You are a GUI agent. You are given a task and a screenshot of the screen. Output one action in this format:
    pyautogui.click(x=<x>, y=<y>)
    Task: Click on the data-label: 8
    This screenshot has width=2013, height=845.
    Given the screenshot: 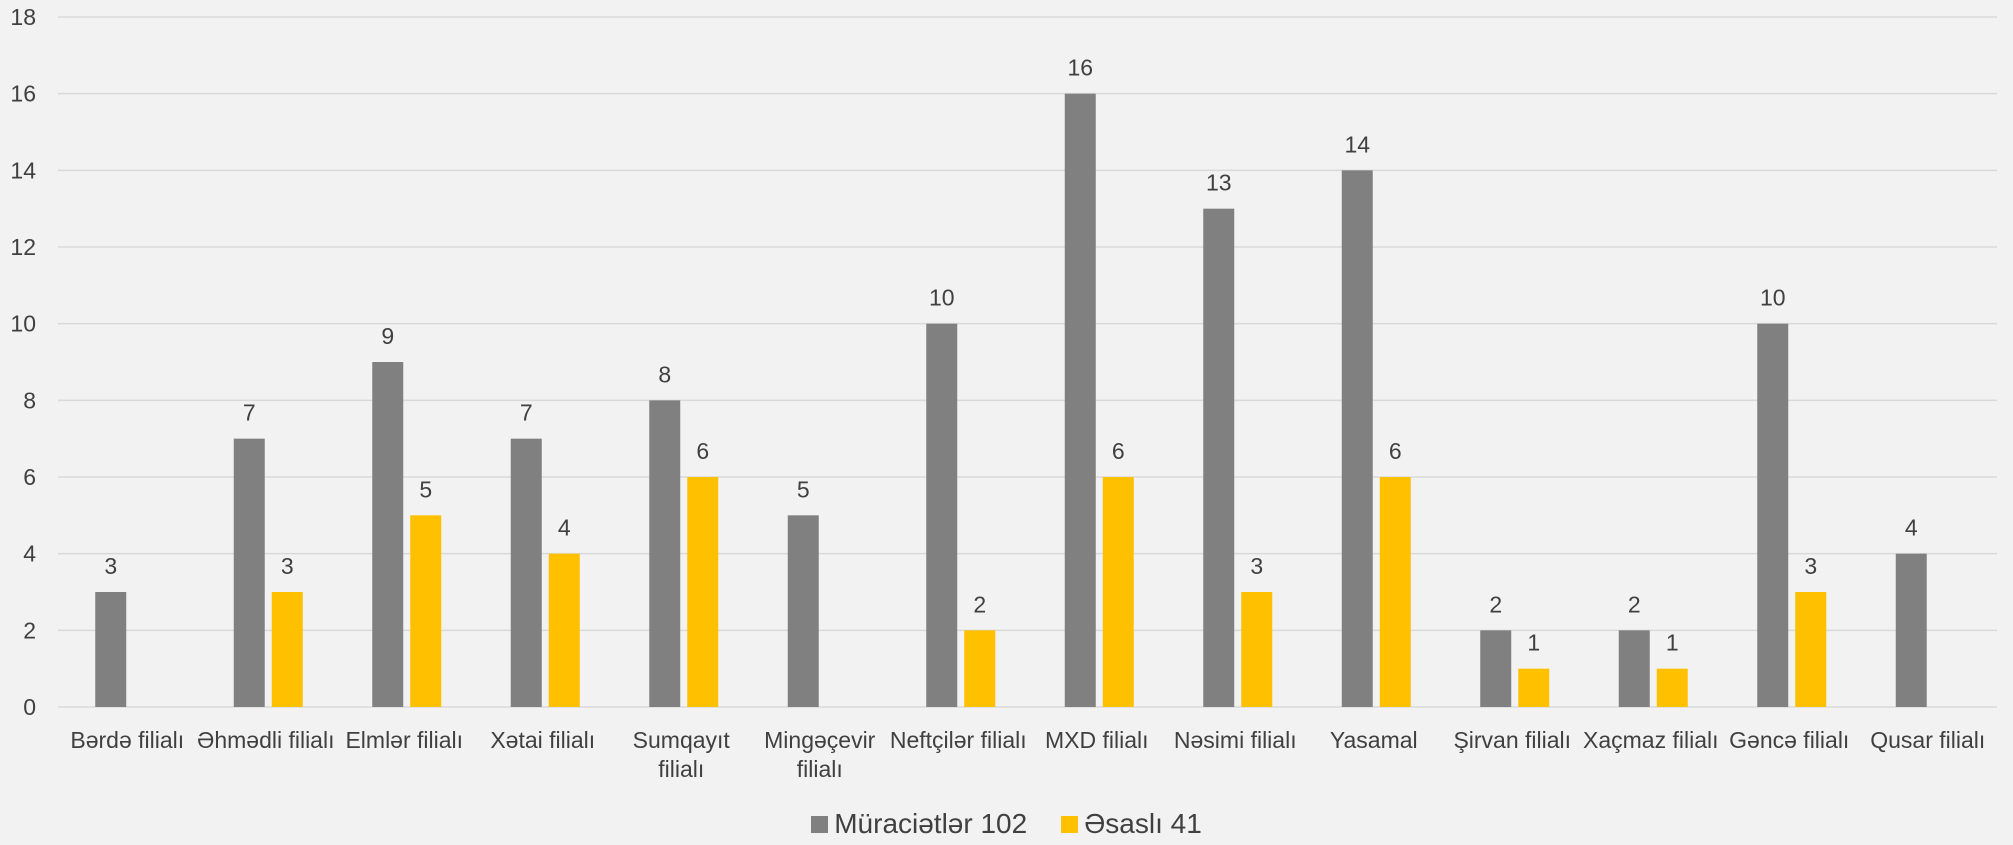 What is the action you would take?
    pyautogui.click(x=664, y=374)
    